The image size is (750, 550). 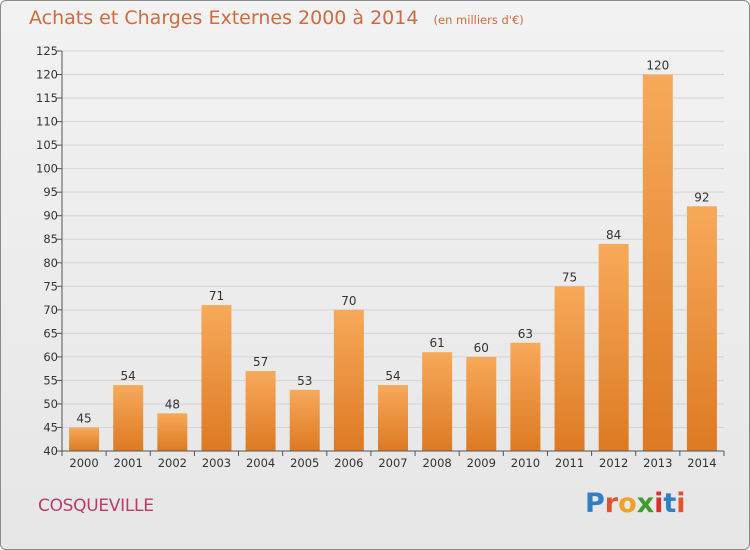 I want to click on bar-2013, so click(x=657, y=262).